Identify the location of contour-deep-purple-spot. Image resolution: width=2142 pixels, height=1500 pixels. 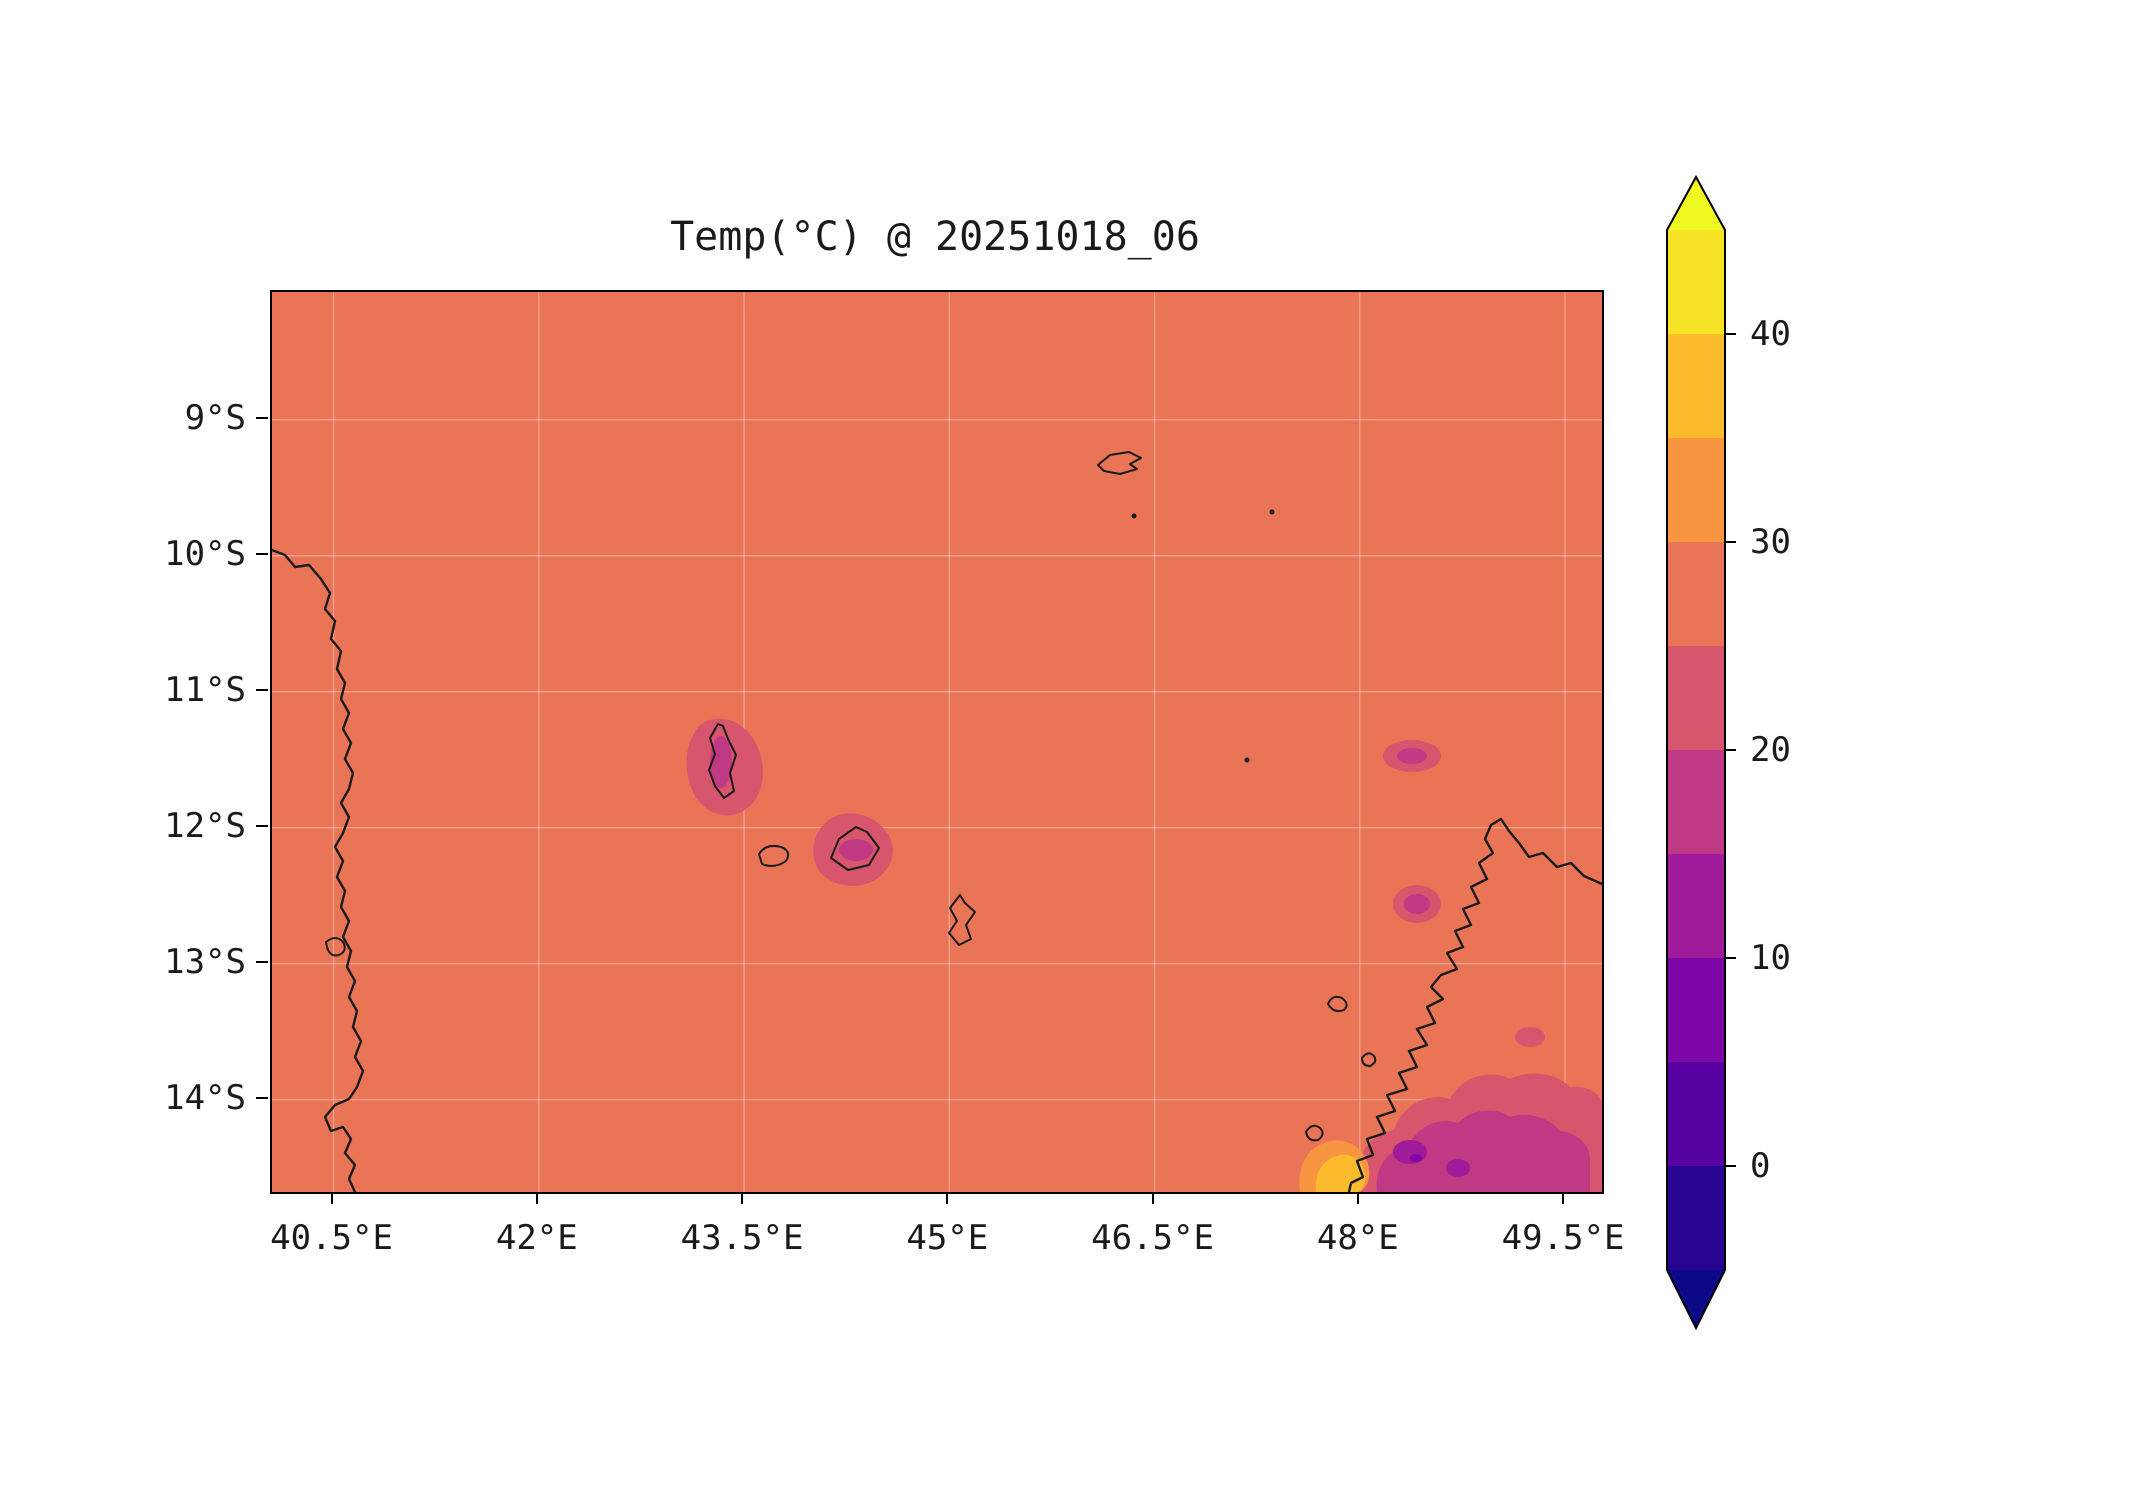
(1416, 1158).